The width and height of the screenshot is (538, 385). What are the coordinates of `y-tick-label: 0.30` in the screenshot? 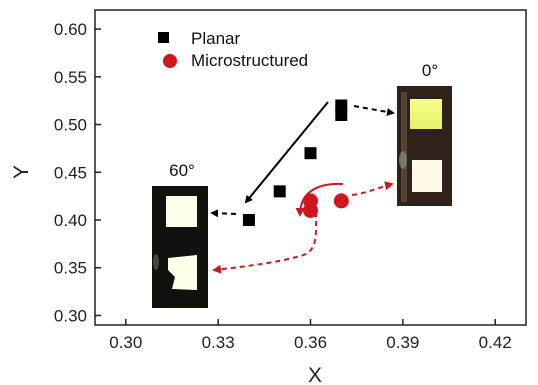 It's located at (70, 315).